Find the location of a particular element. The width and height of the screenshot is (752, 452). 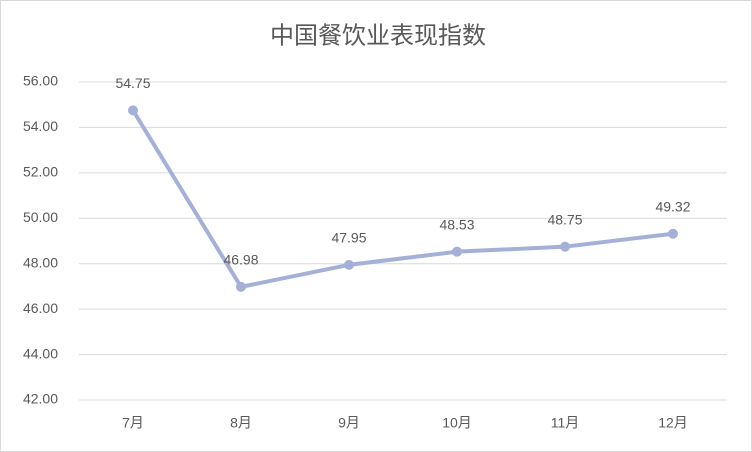

chart-title: 中国餐饮业表现指数 is located at coordinates (378, 35).